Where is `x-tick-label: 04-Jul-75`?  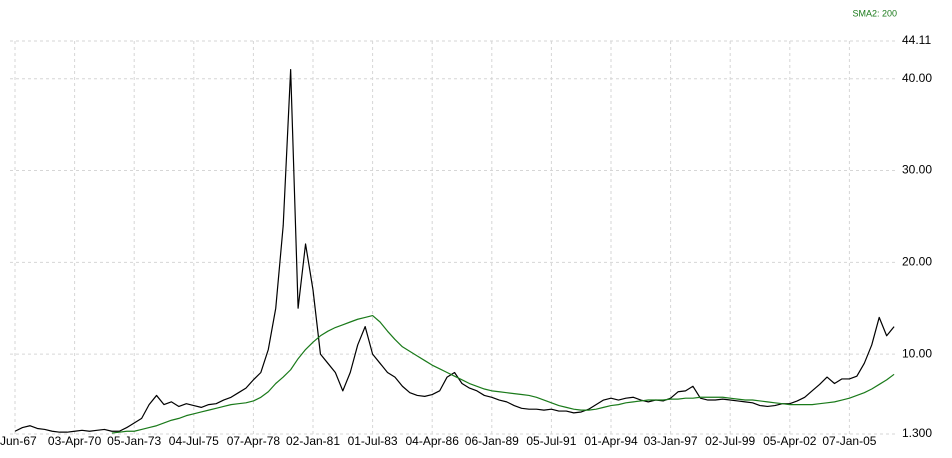 x-tick-label: 04-Jul-75 is located at coordinates (194, 441).